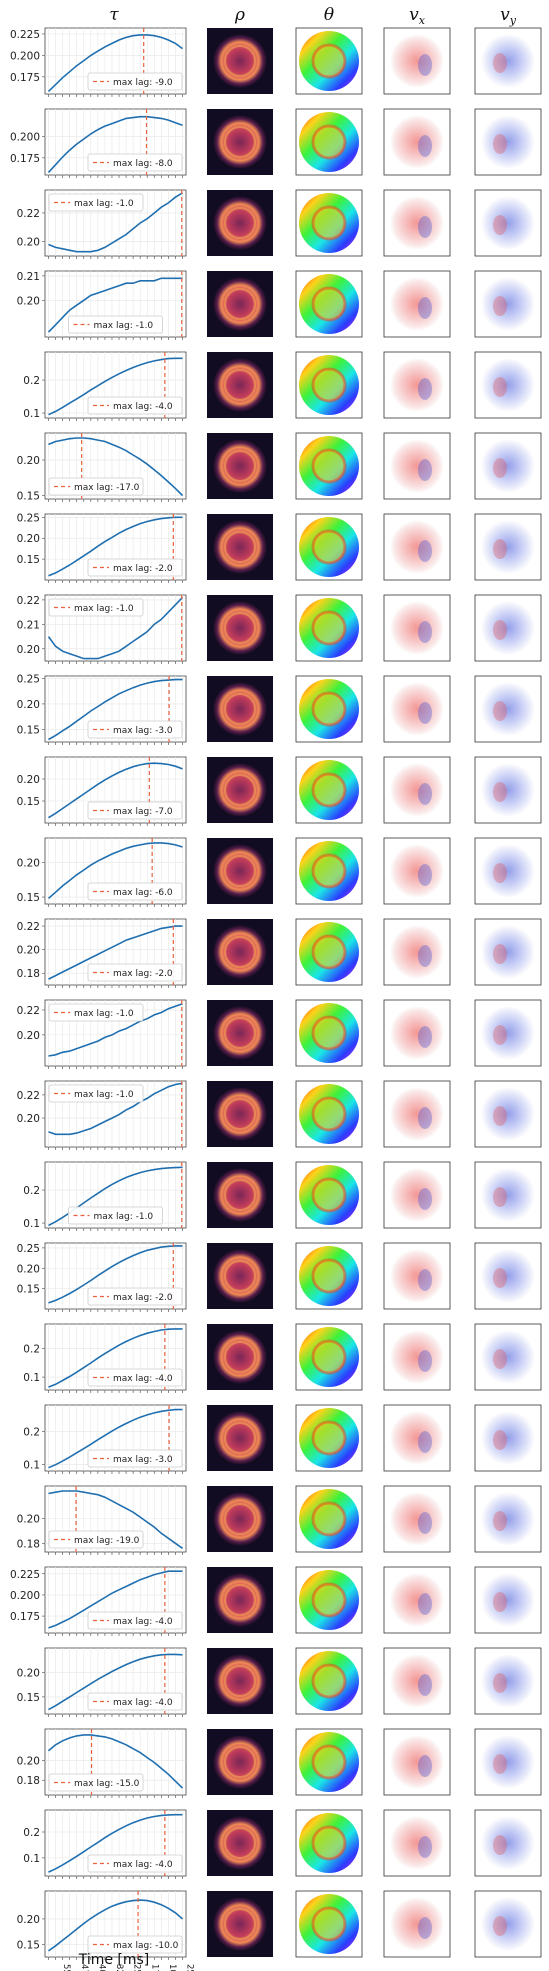 Image resolution: width=549 pixels, height=1971 pixels. Describe the element at coordinates (31, 1378) in the screenshot. I see `y-tick-label: 0.1` at that location.